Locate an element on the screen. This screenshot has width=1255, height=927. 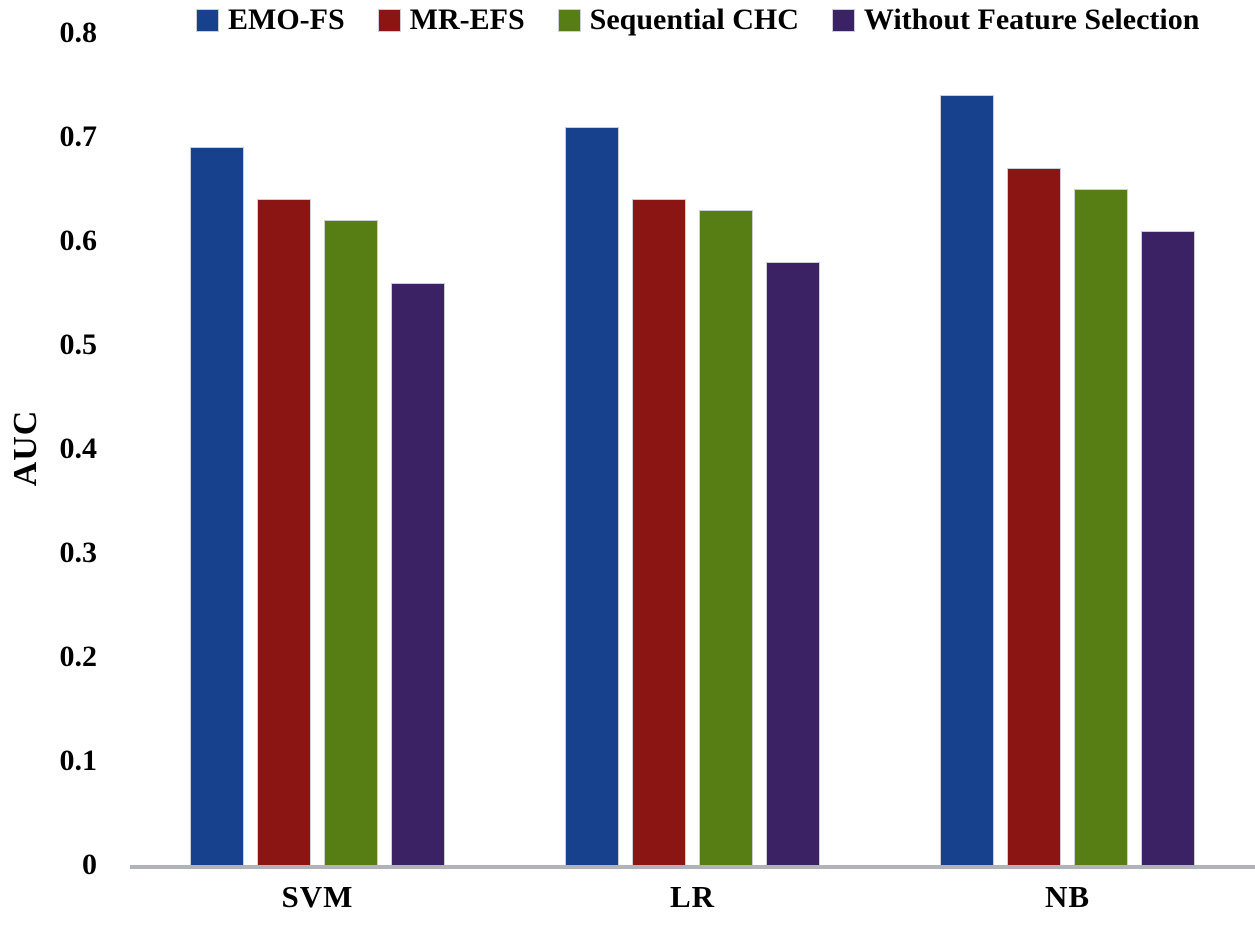
x-axis-category-labels: SVM LR NB is located at coordinates (692, 897).